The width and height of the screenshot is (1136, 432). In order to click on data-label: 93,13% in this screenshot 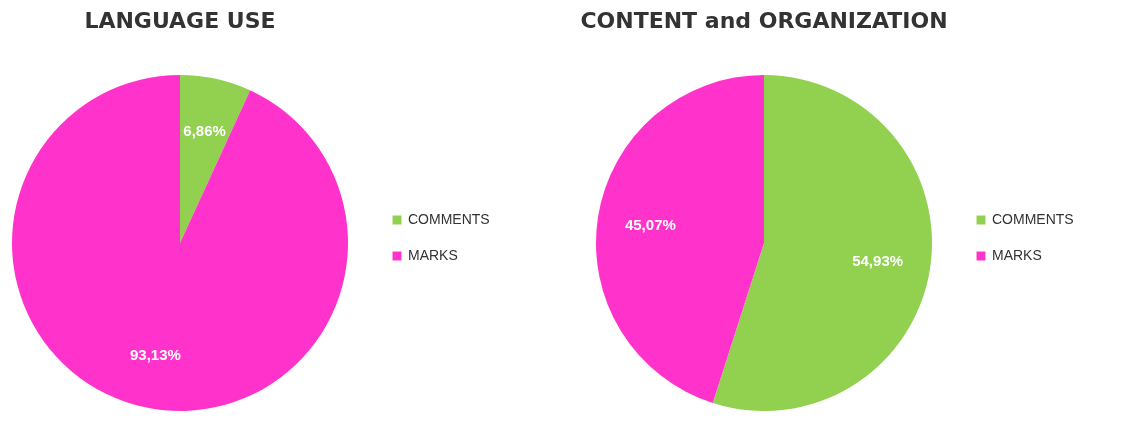, I will do `click(155, 355)`.